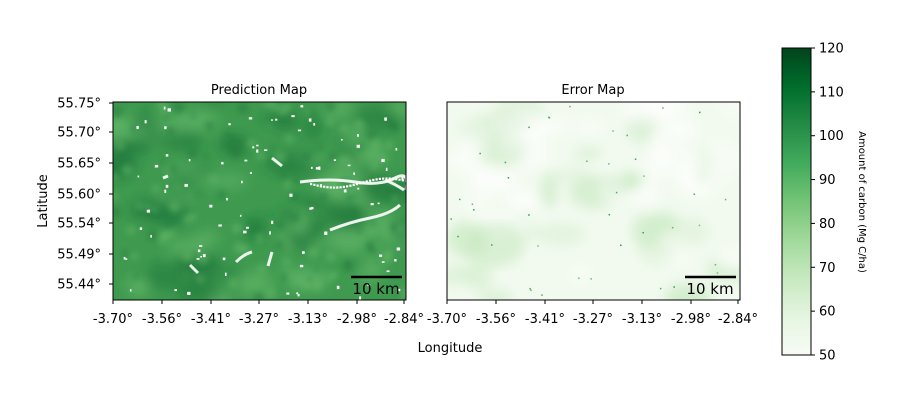 Image resolution: width=900 pixels, height=400 pixels. What do you see at coordinates (375, 289) in the screenshot?
I see `prediction-scale-bar-label: 10 km` at bounding box center [375, 289].